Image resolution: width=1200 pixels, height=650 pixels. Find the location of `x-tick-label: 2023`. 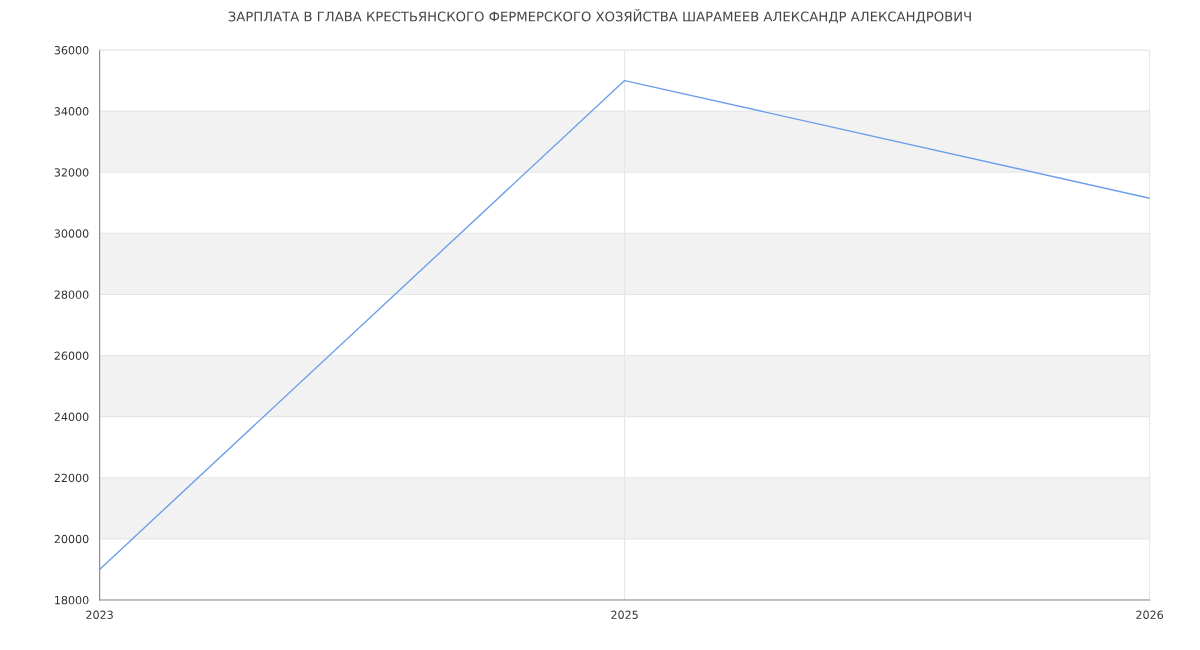

x-tick-label: 2023 is located at coordinates (99, 614).